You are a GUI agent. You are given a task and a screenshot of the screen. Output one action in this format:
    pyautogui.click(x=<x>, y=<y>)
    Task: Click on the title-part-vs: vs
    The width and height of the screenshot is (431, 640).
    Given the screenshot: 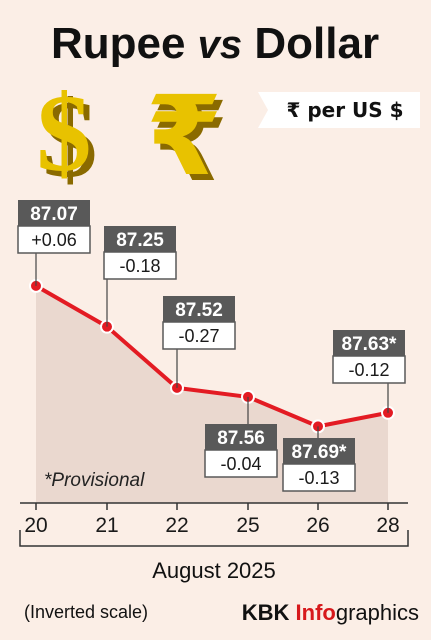 What is the action you would take?
    pyautogui.click(x=220, y=45)
    